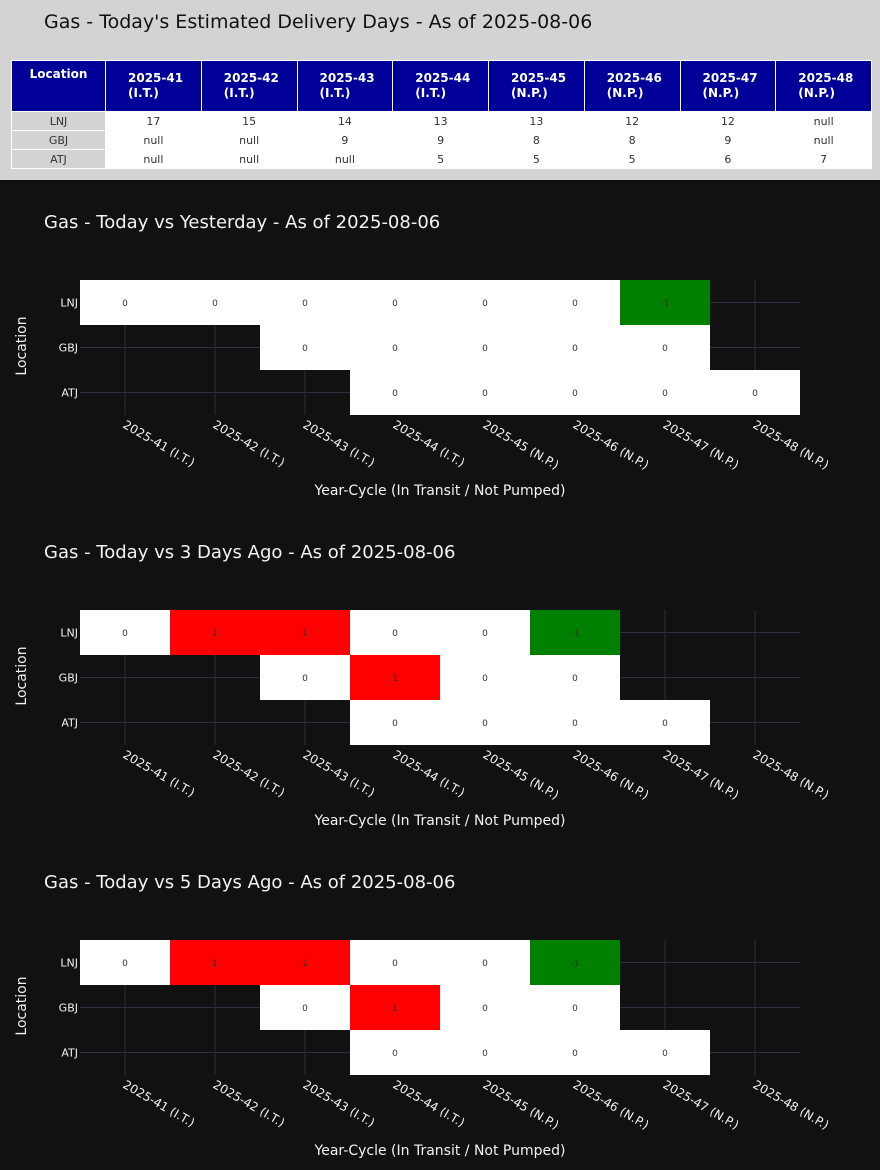 This screenshot has width=880, height=1170. Describe the element at coordinates (153, 86) in the screenshot. I see `header-week-2025-41: 2025-41 (I.T.)` at that location.